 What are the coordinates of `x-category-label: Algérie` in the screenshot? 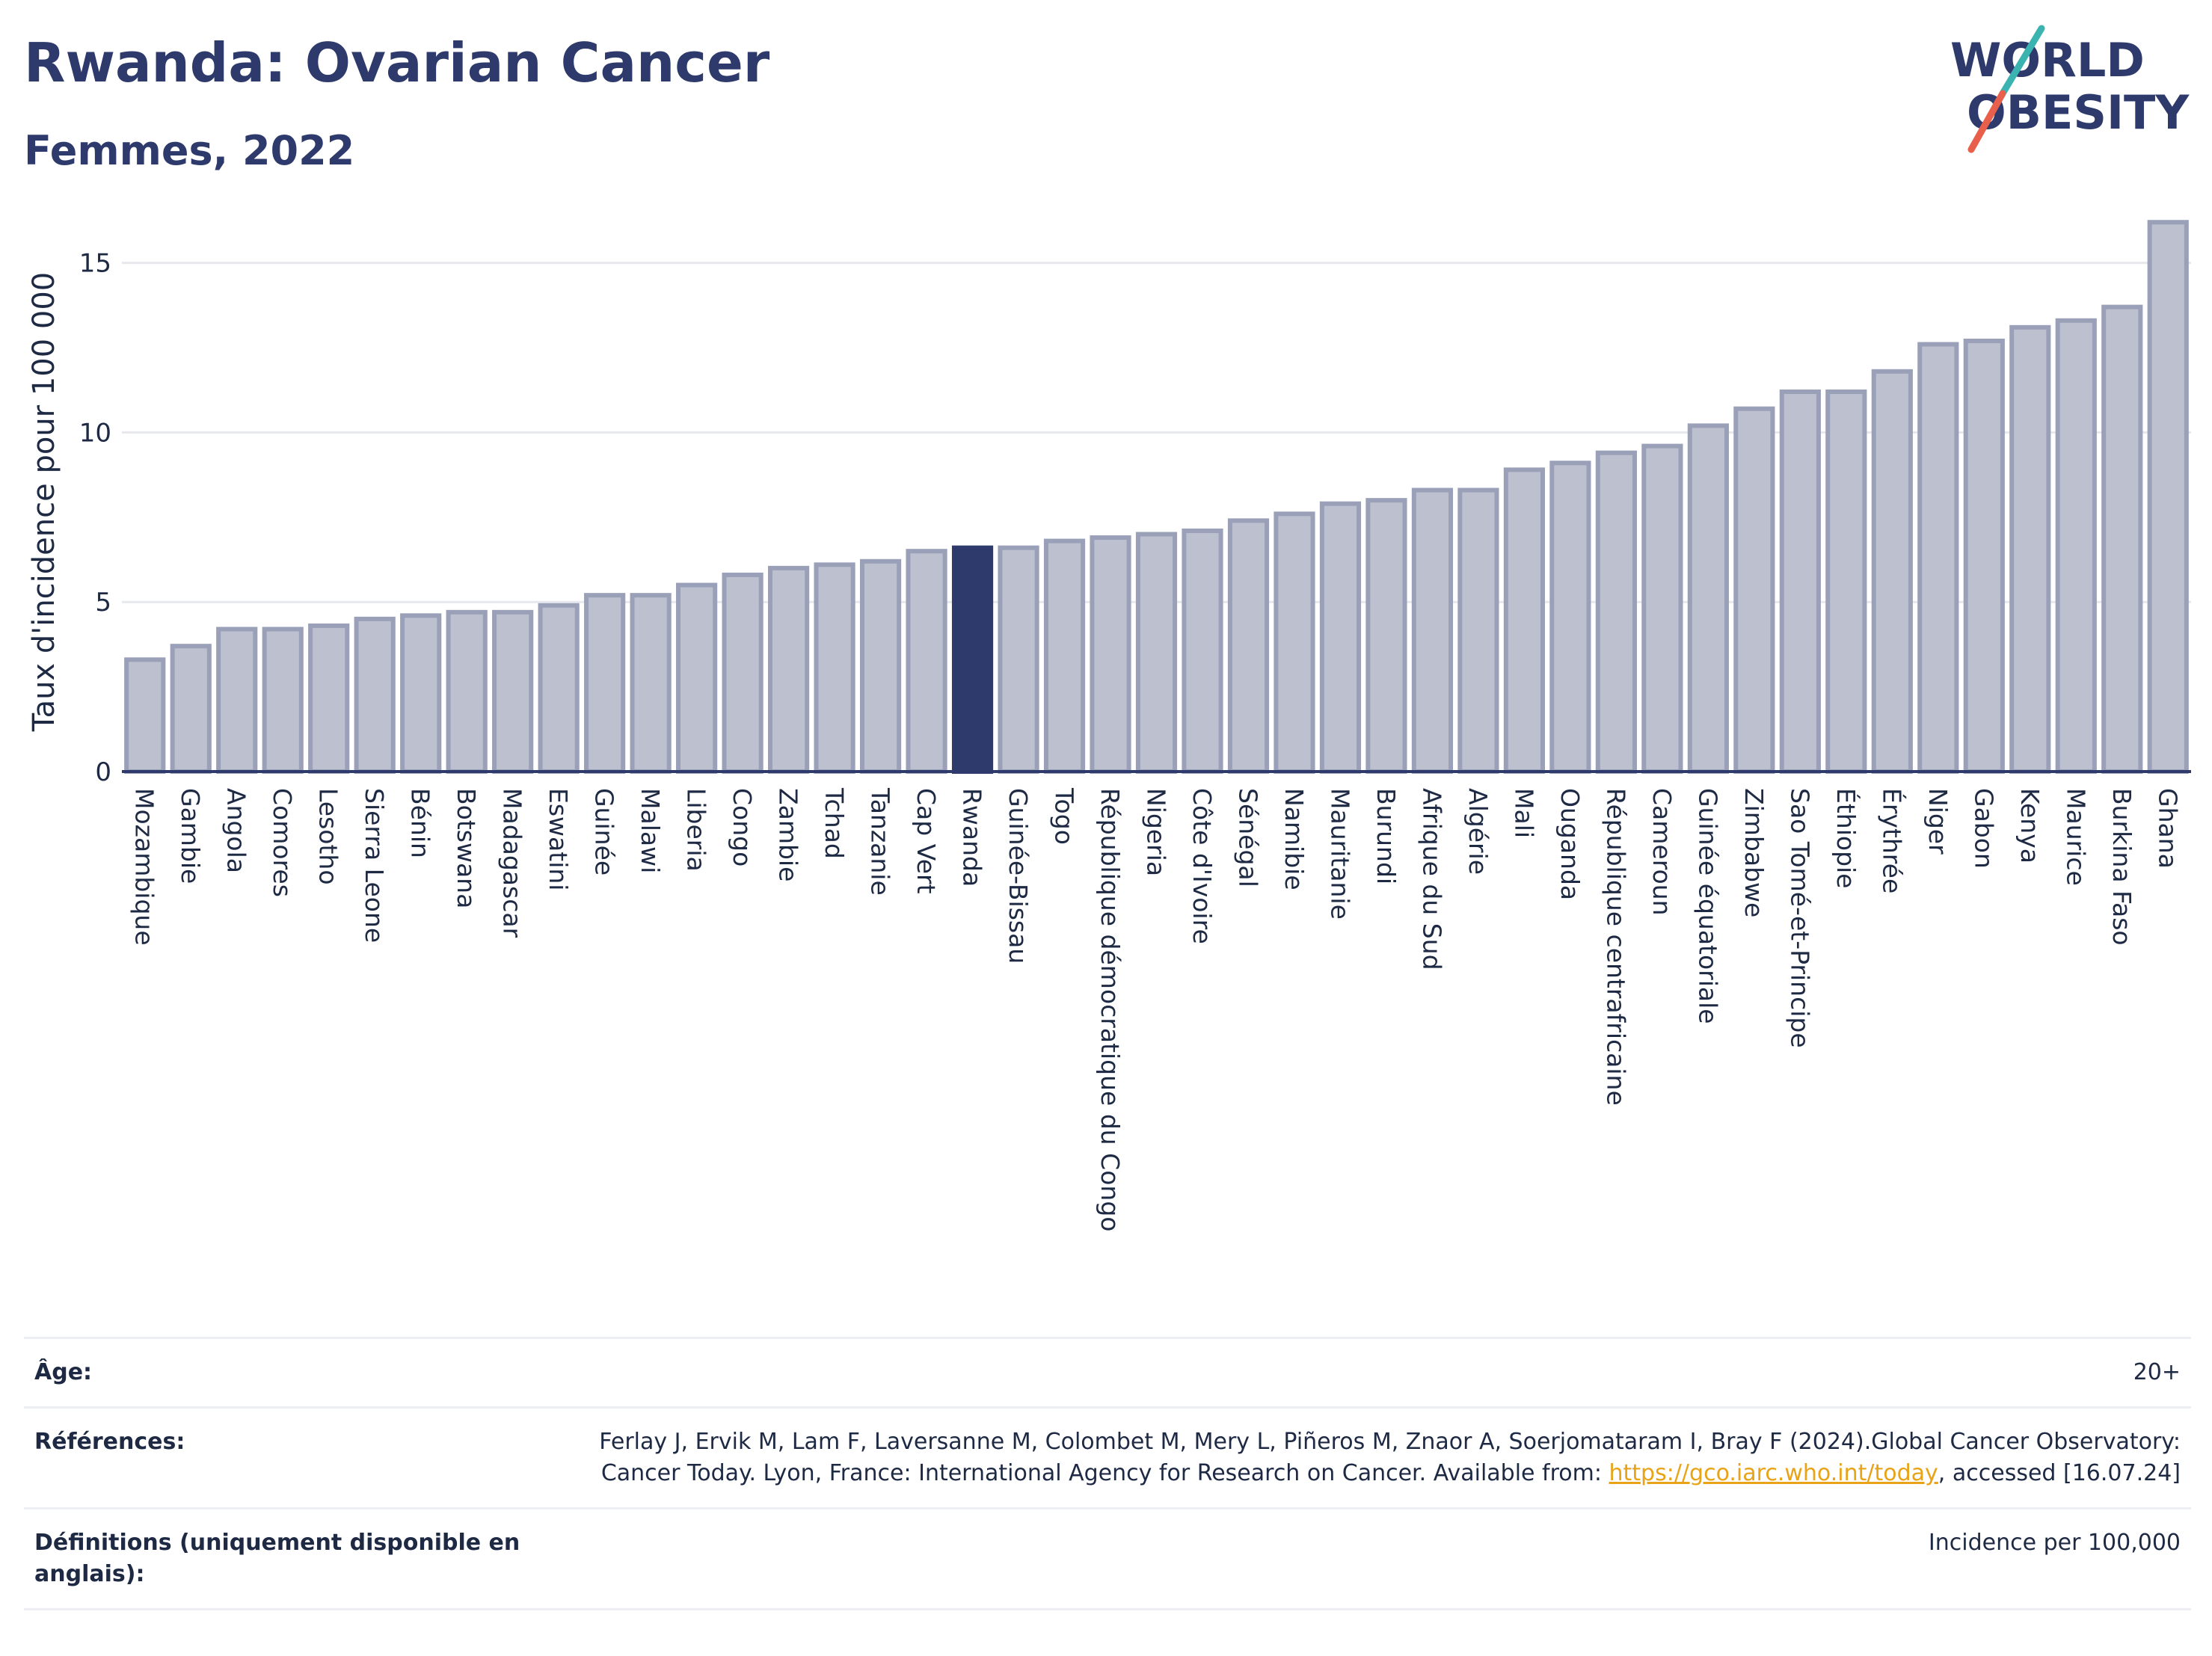 It's located at (1478, 832).